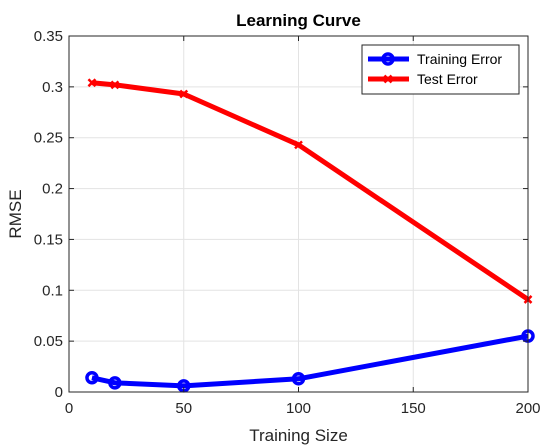 Image resolution: width=550 pixels, height=446 pixels. I want to click on x-axis-label: Training Size, so click(298, 435).